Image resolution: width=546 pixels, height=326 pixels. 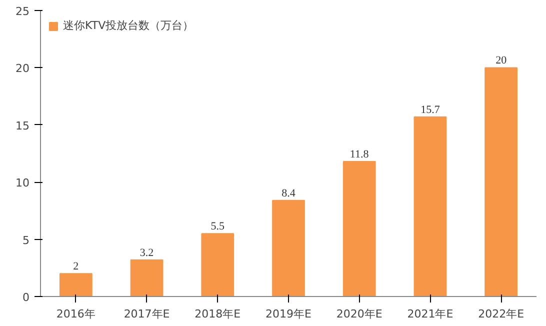 I want to click on y-tick-label: 5, so click(x=26, y=240).